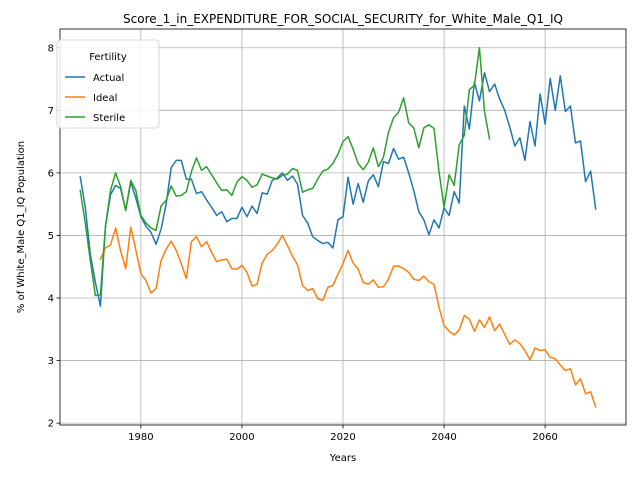 This screenshot has height=485, width=640. I want to click on y-tick-label: 2, so click(51, 424).